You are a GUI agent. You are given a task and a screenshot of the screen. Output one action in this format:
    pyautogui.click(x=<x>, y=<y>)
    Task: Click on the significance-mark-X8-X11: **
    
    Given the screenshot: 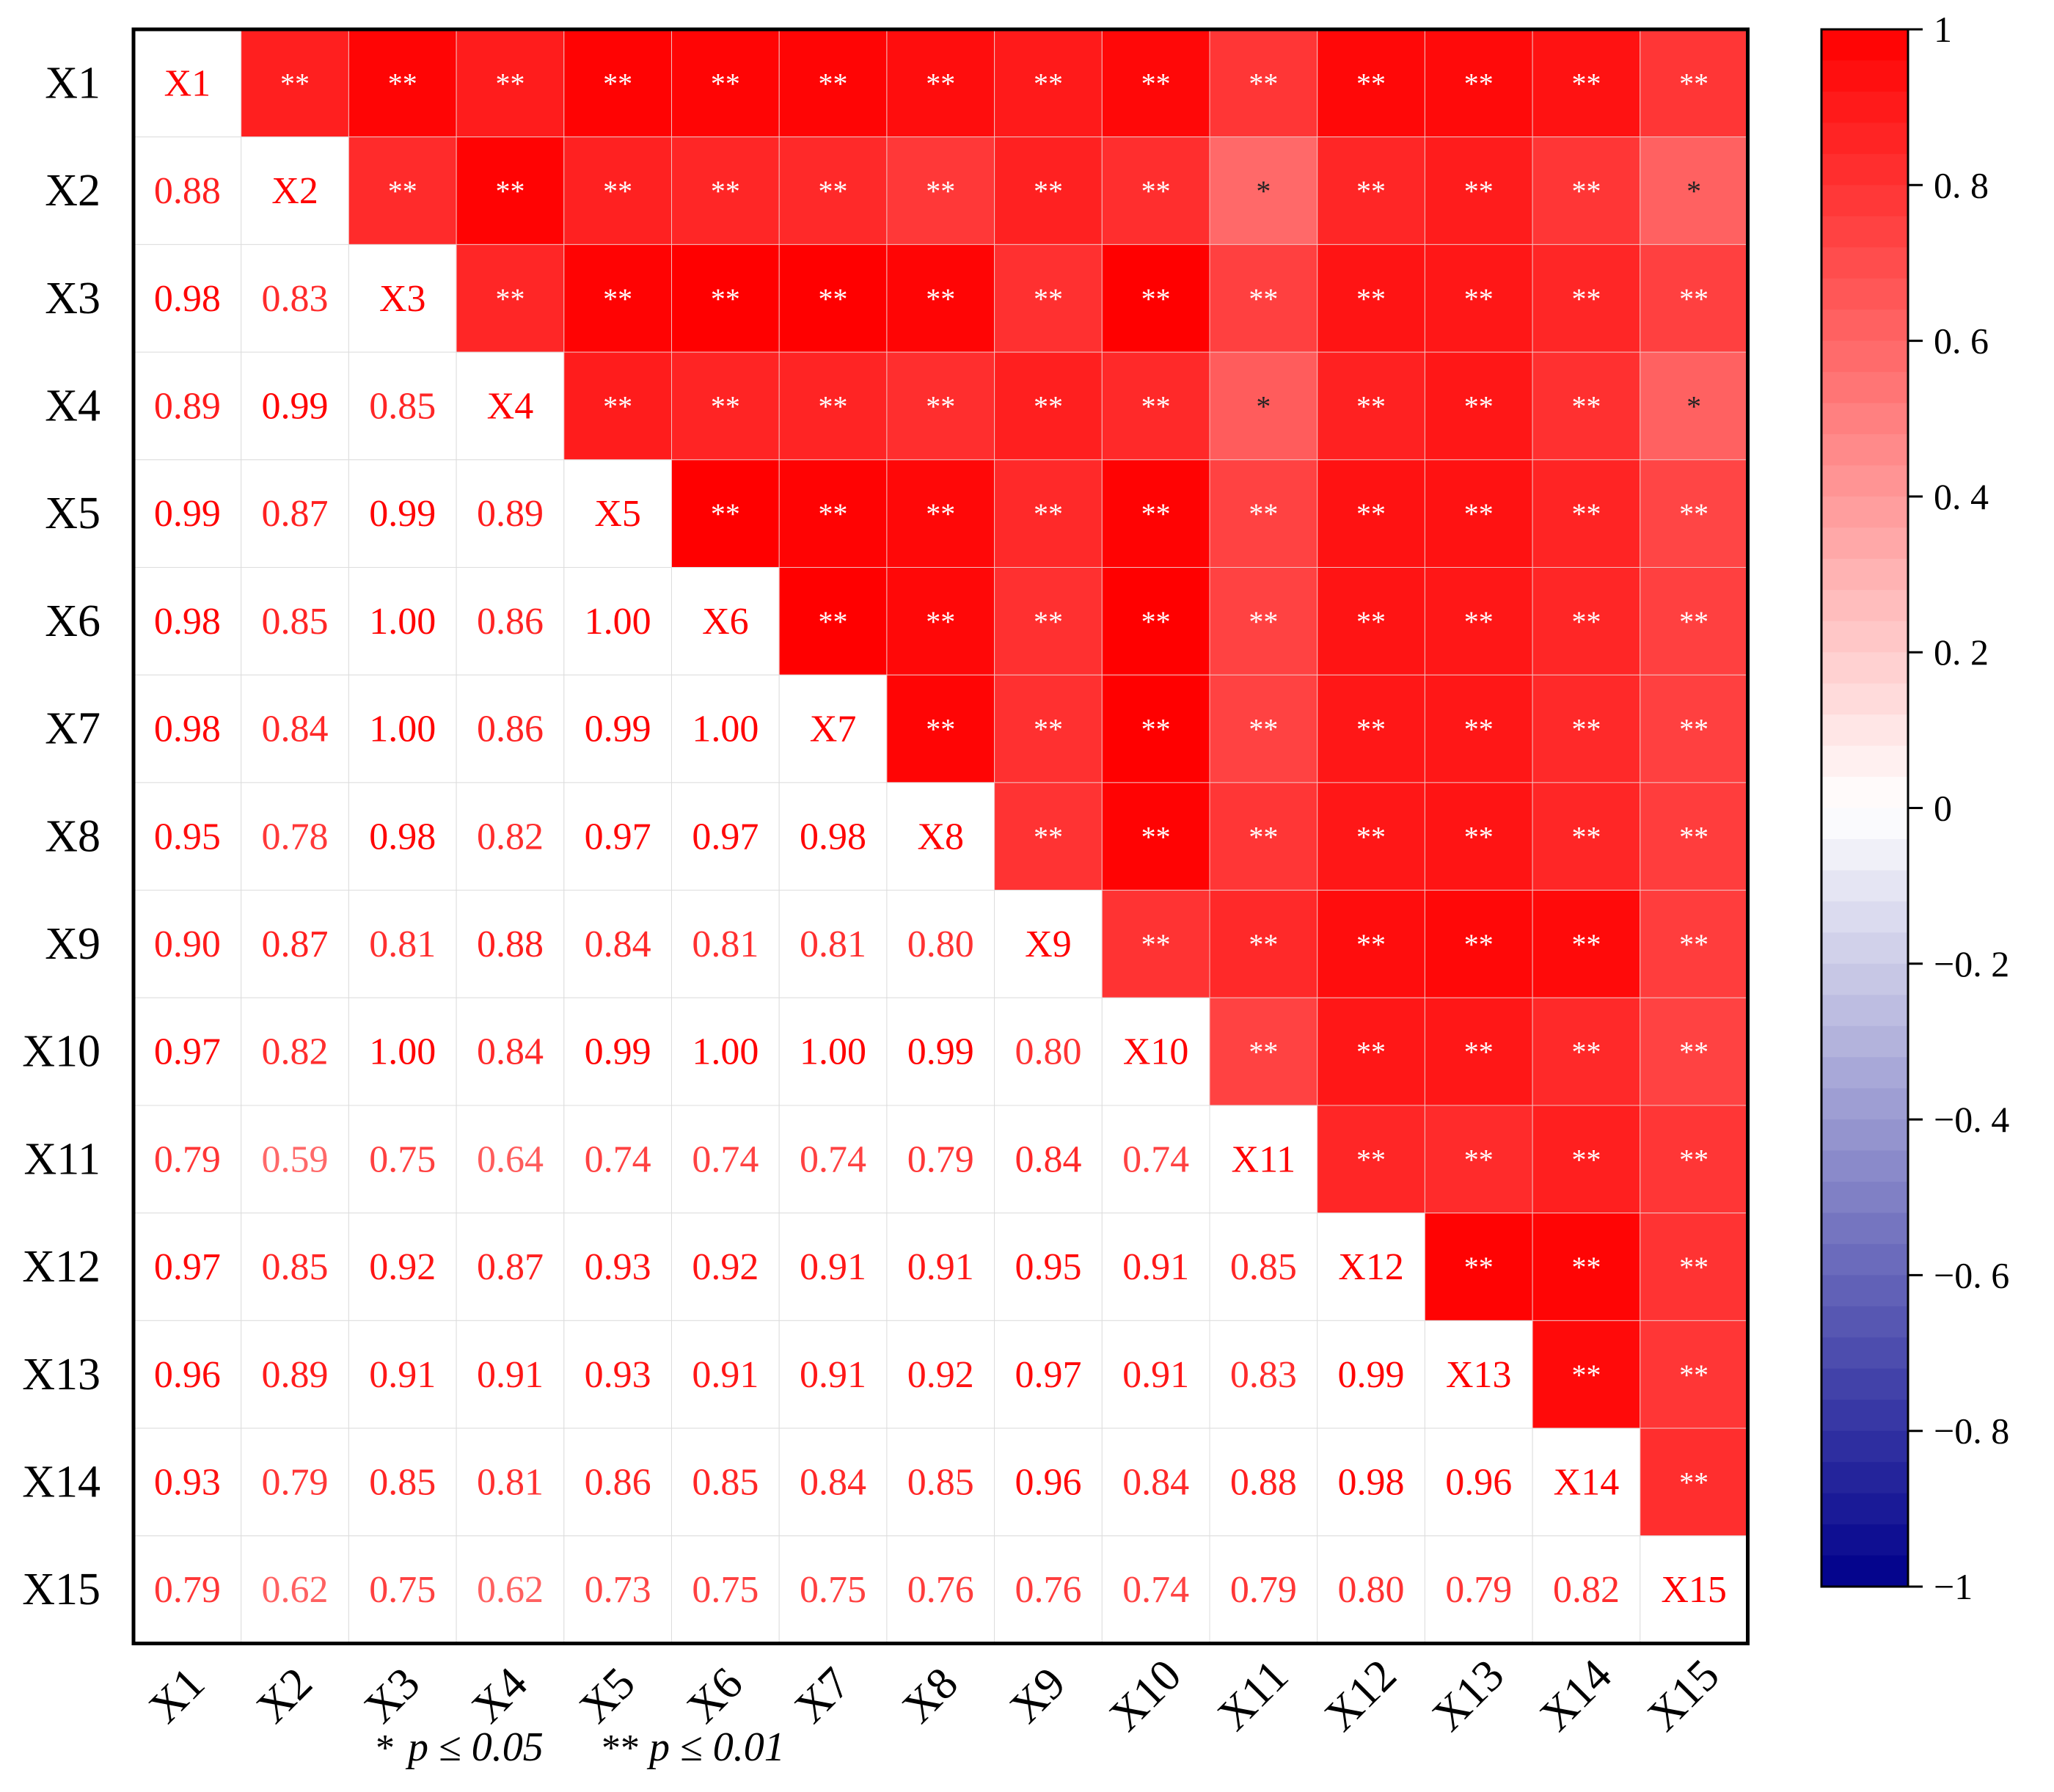 What is the action you would take?
    pyautogui.click(x=1263, y=836)
    